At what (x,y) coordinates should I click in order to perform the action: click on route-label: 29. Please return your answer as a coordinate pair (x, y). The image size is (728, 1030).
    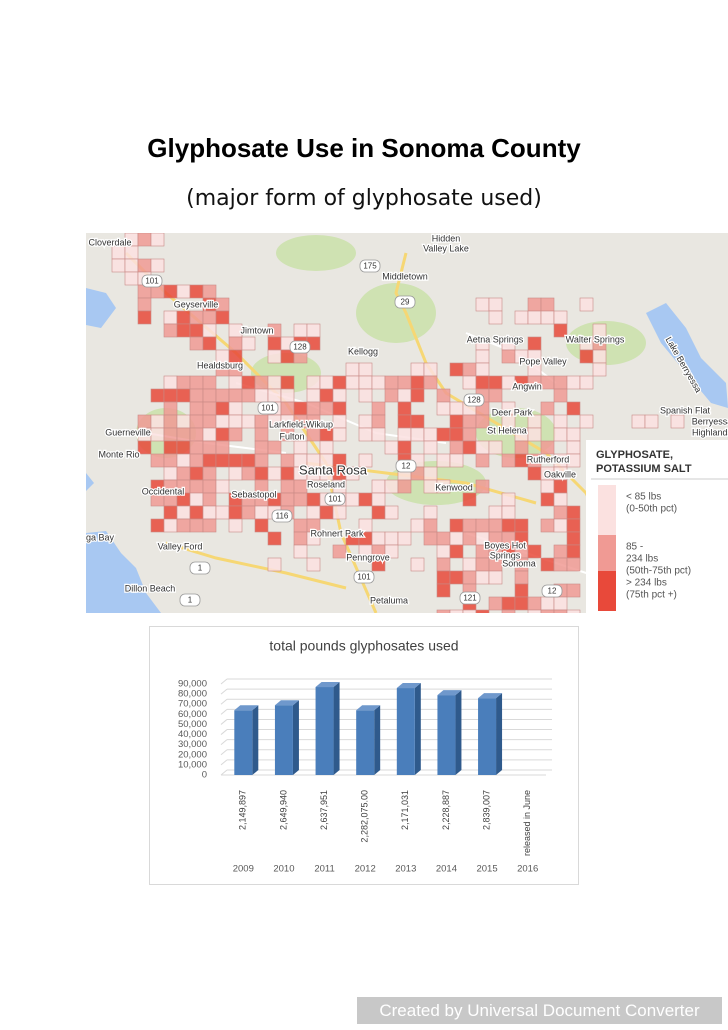
    Looking at the image, I should click on (405, 302).